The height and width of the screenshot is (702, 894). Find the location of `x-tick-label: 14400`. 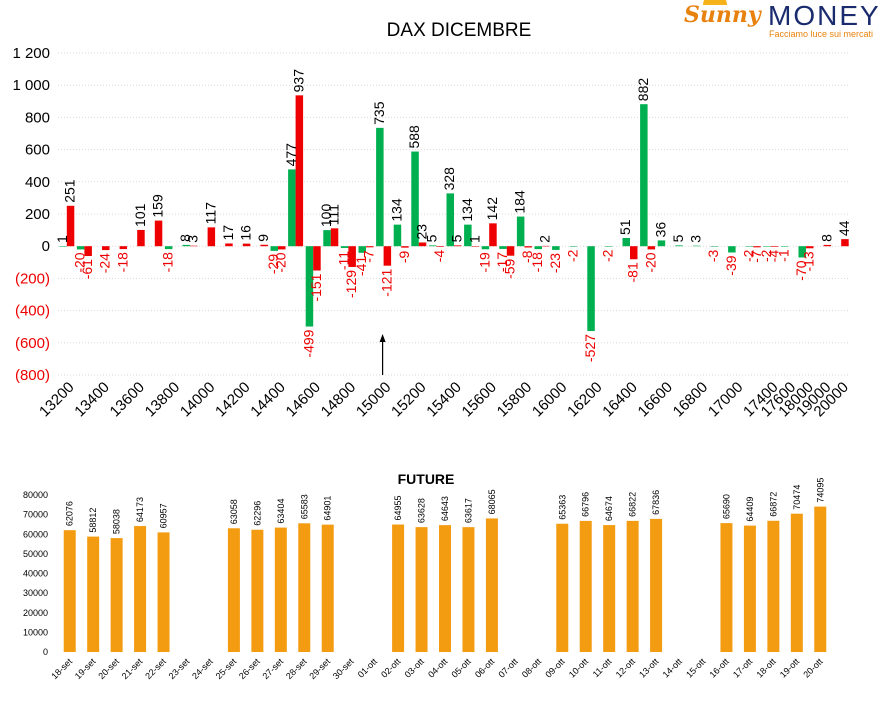

x-tick-label: 14400 is located at coordinates (268, 400).